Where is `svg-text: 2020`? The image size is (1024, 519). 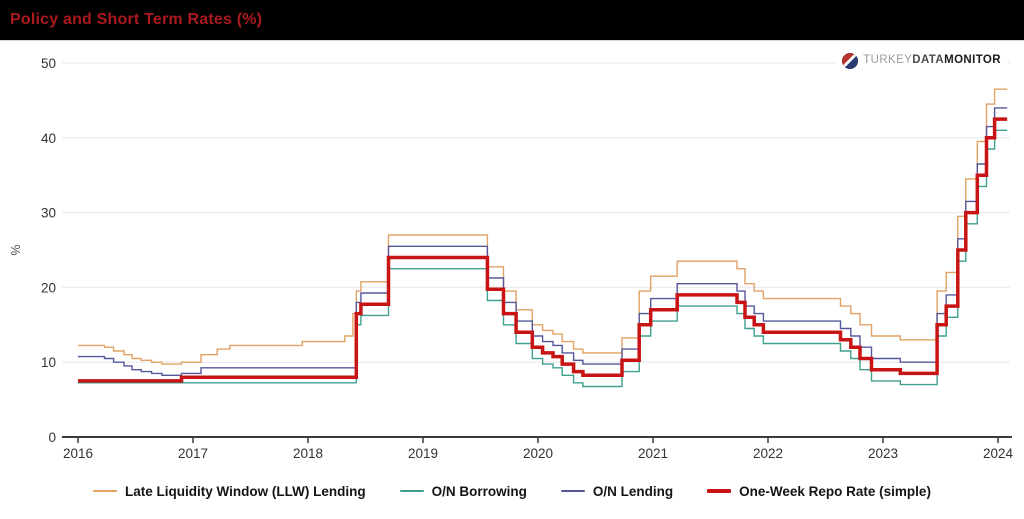
svg-text: 2020 is located at coordinates (538, 453).